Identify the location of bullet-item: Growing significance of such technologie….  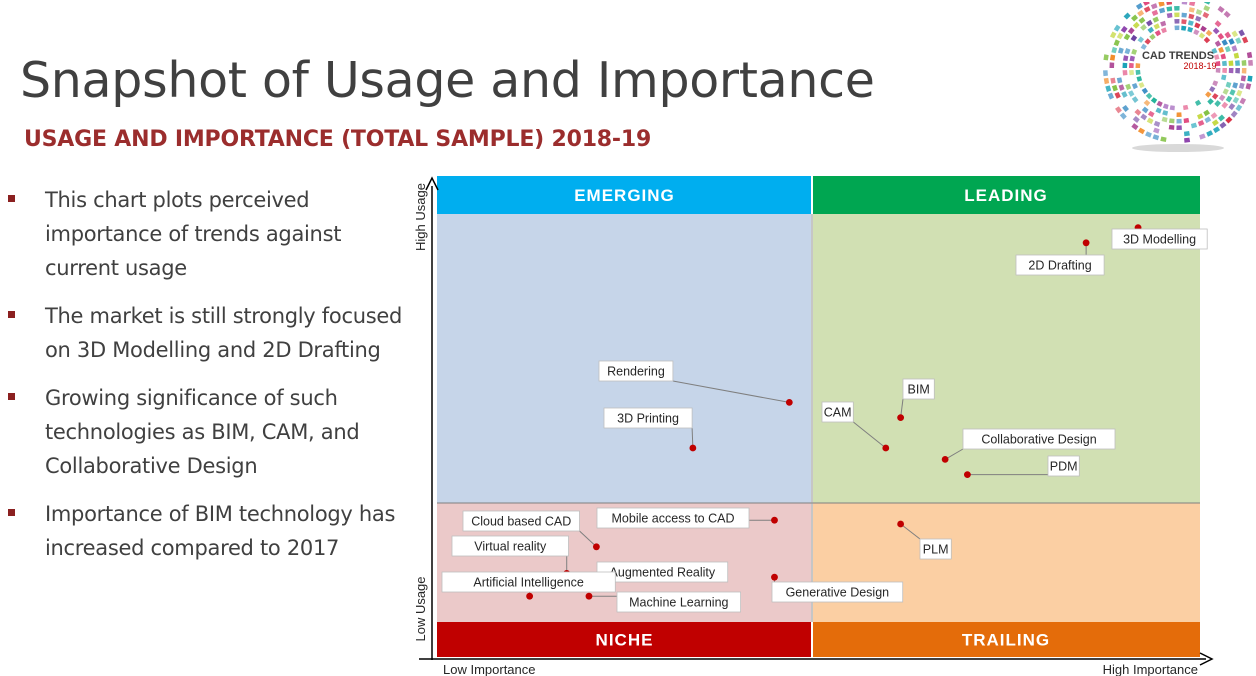
(208, 432).